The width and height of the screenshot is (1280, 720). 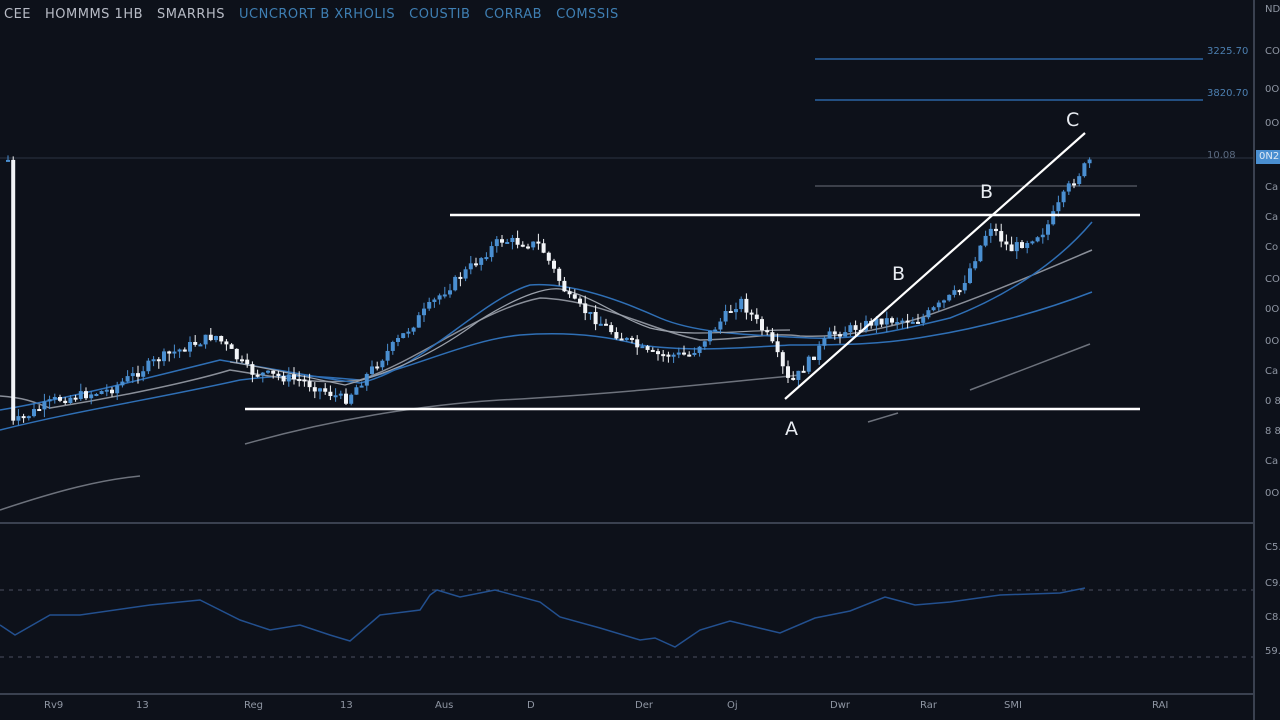 I want to click on price-axis-label: Co, so click(x=1272, y=247).